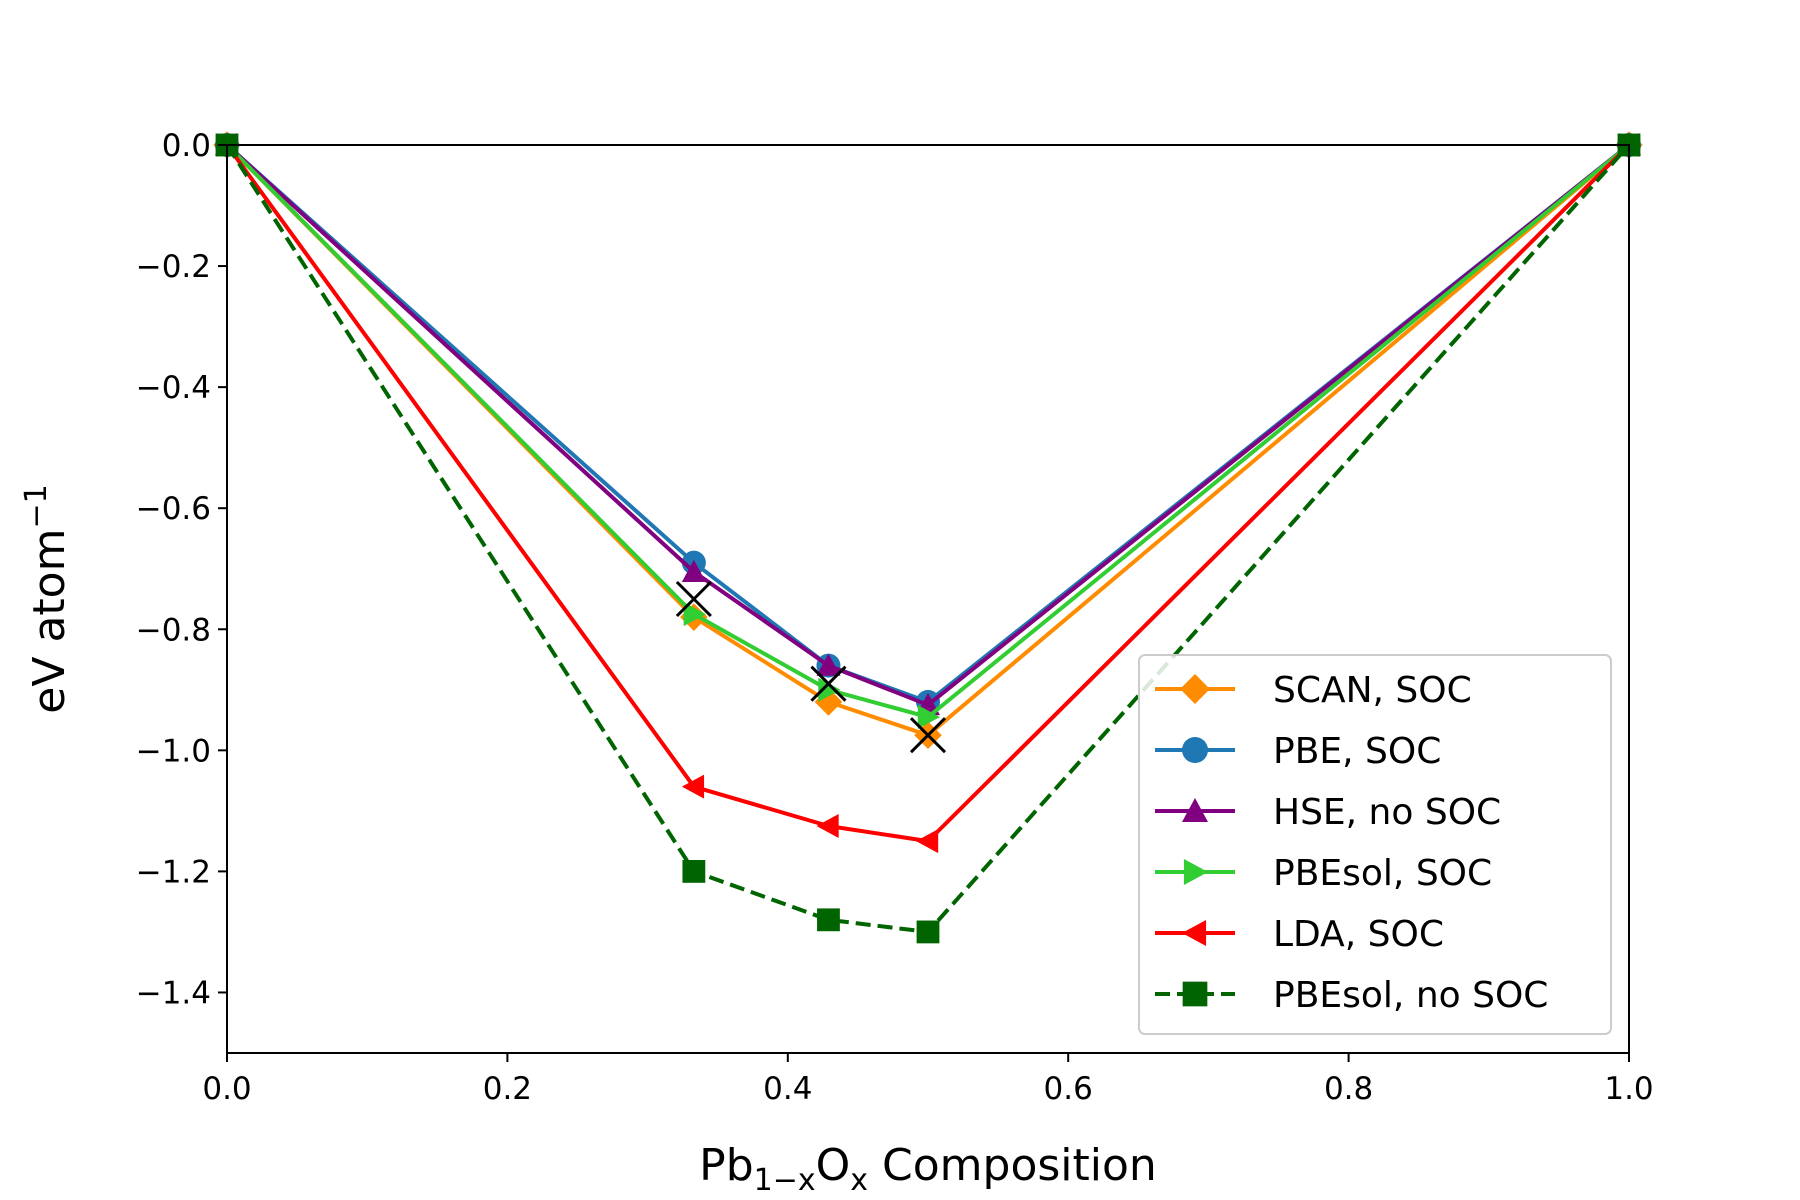 This screenshot has width=1800, height=1200. What do you see at coordinates (1348, 1089) in the screenshot?
I see `x-tick-label: 0.8` at bounding box center [1348, 1089].